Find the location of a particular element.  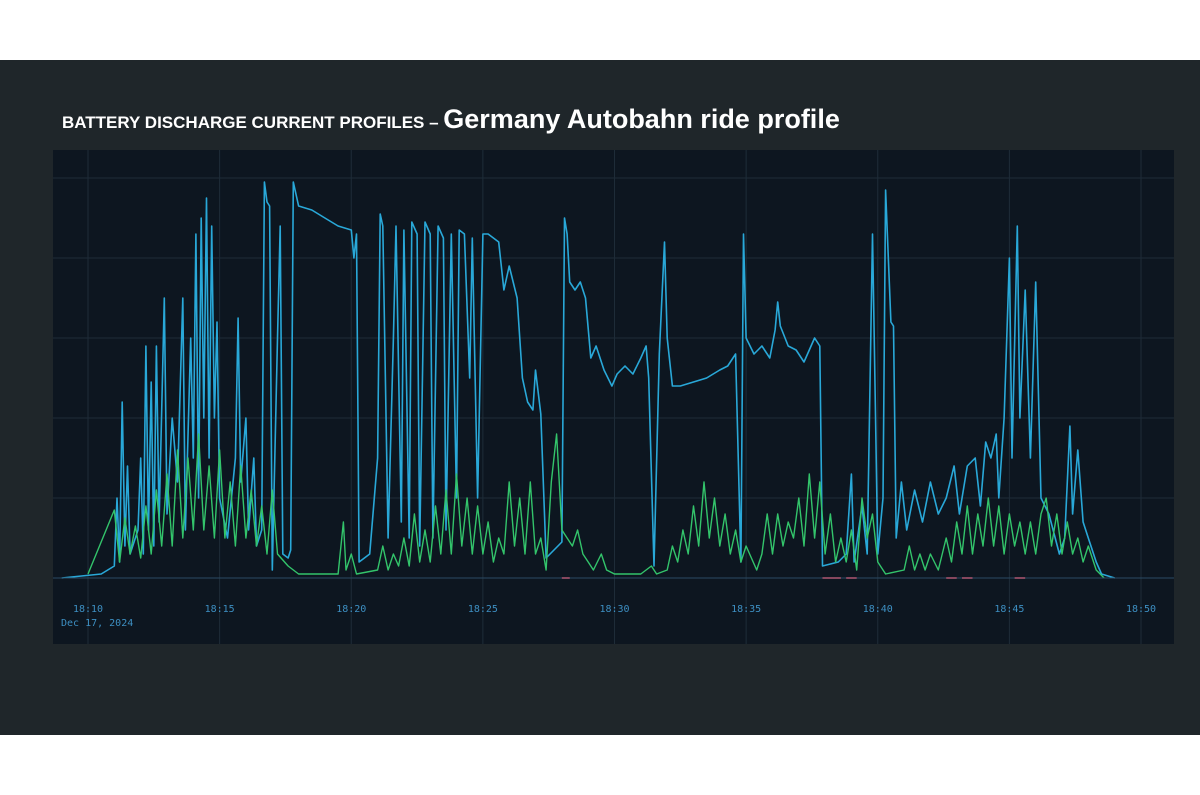

x-tick-label-8: 18:50 is located at coordinates (1141, 609).